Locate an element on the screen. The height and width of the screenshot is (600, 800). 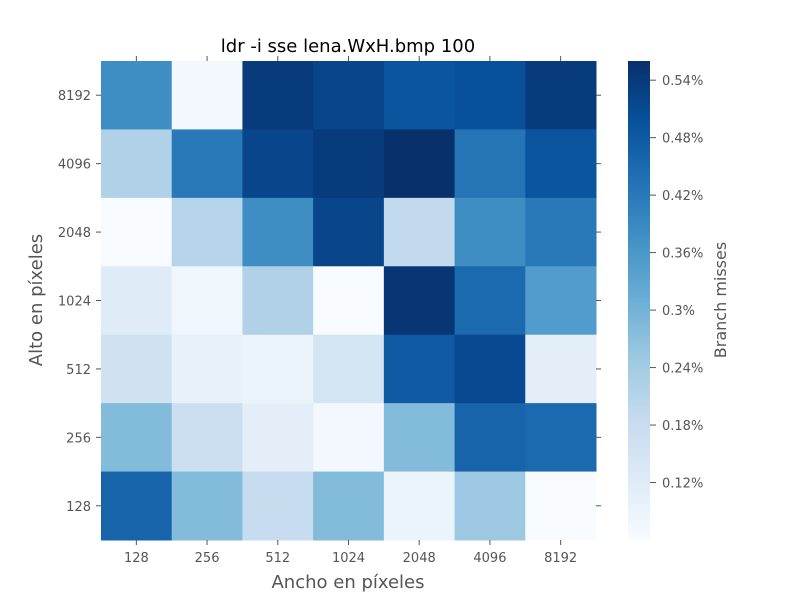
colorbar-label: Branch misses is located at coordinates (720, 300).